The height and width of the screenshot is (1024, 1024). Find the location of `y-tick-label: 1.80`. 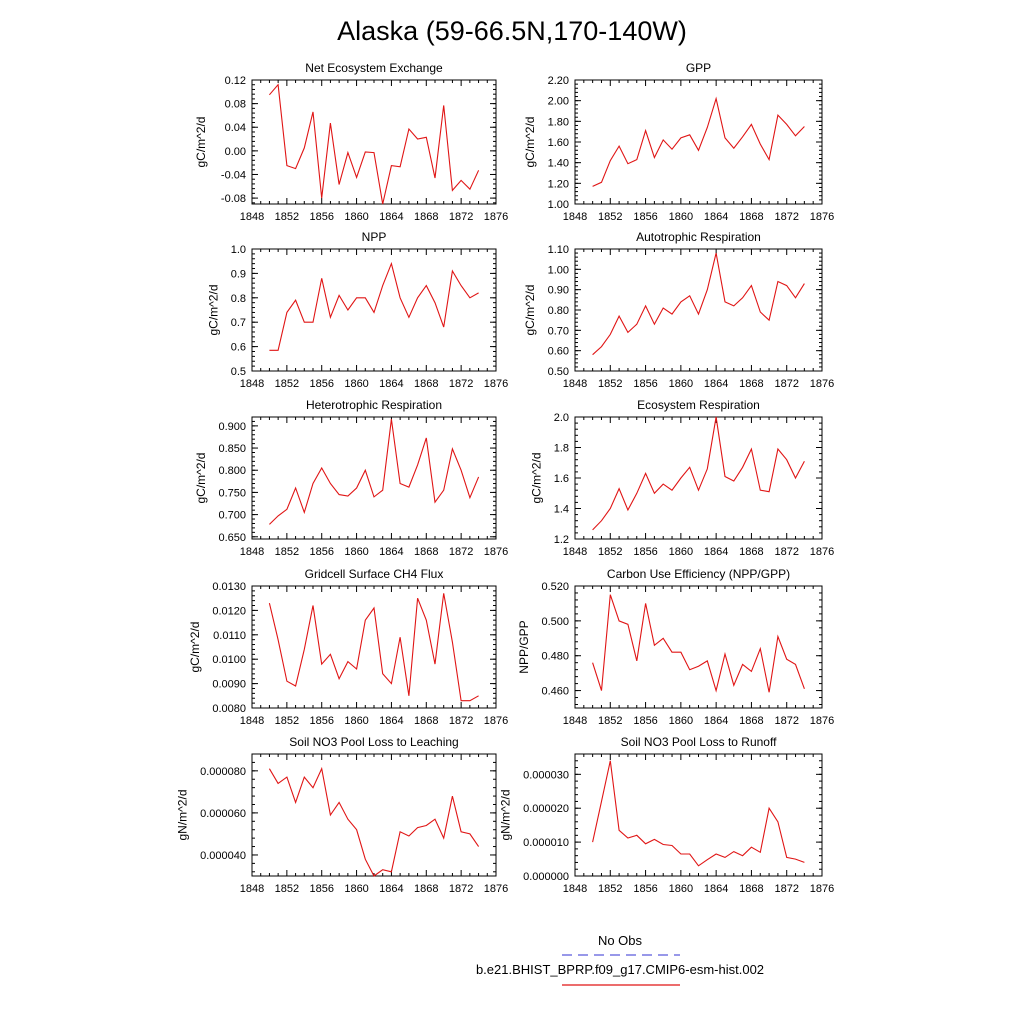

y-tick-label: 1.80 is located at coordinates (558, 122).